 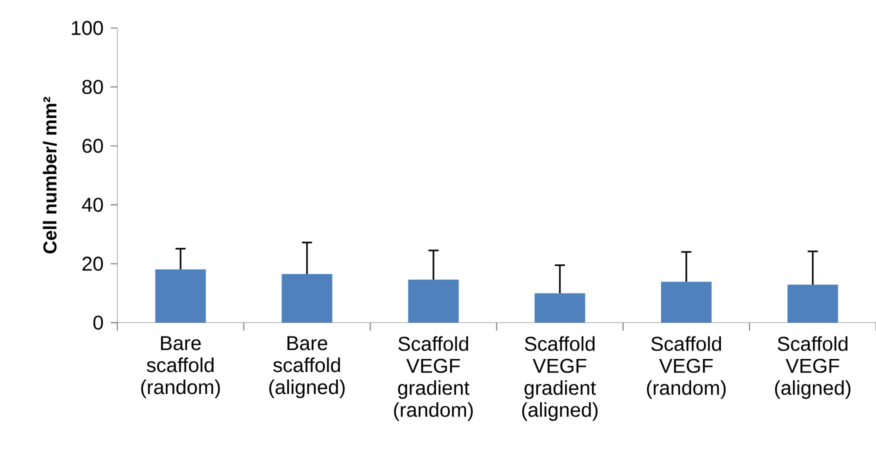 What do you see at coordinates (92, 263) in the screenshot?
I see `y-tick-label: 20` at bounding box center [92, 263].